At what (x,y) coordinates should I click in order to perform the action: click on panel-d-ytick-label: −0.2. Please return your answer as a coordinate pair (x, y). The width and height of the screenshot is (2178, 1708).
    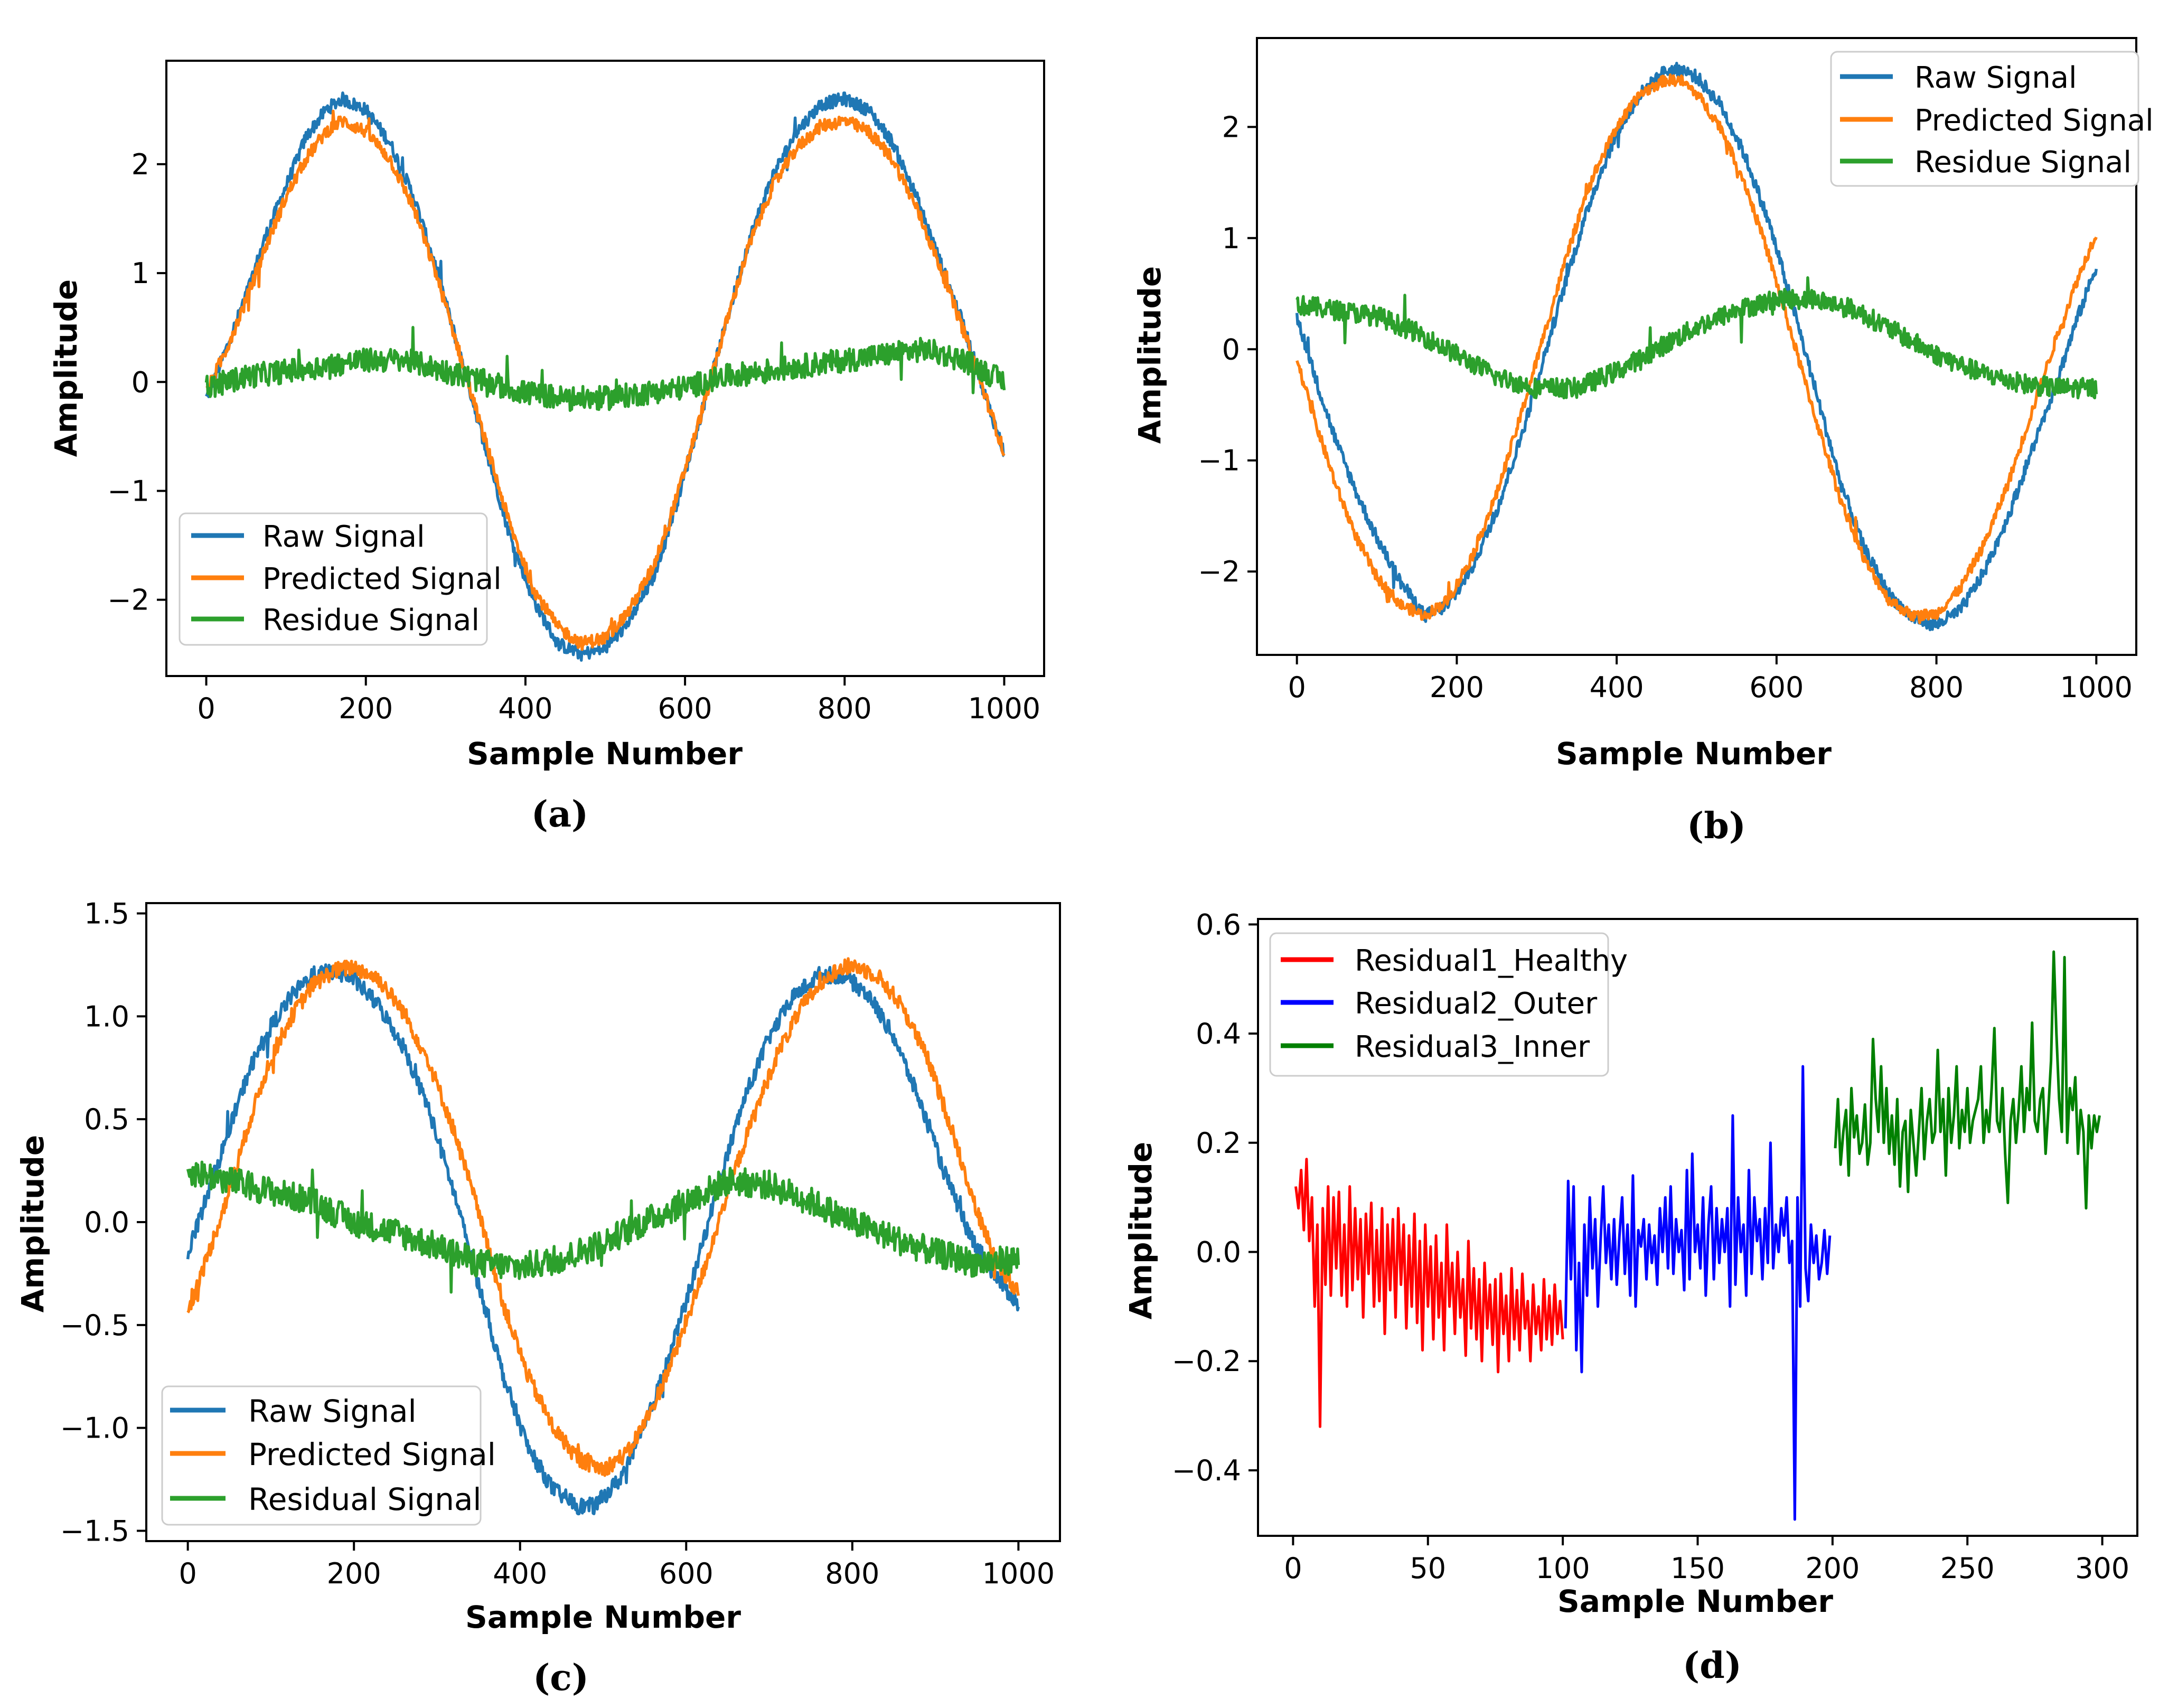
    Looking at the image, I should click on (1206, 1361).